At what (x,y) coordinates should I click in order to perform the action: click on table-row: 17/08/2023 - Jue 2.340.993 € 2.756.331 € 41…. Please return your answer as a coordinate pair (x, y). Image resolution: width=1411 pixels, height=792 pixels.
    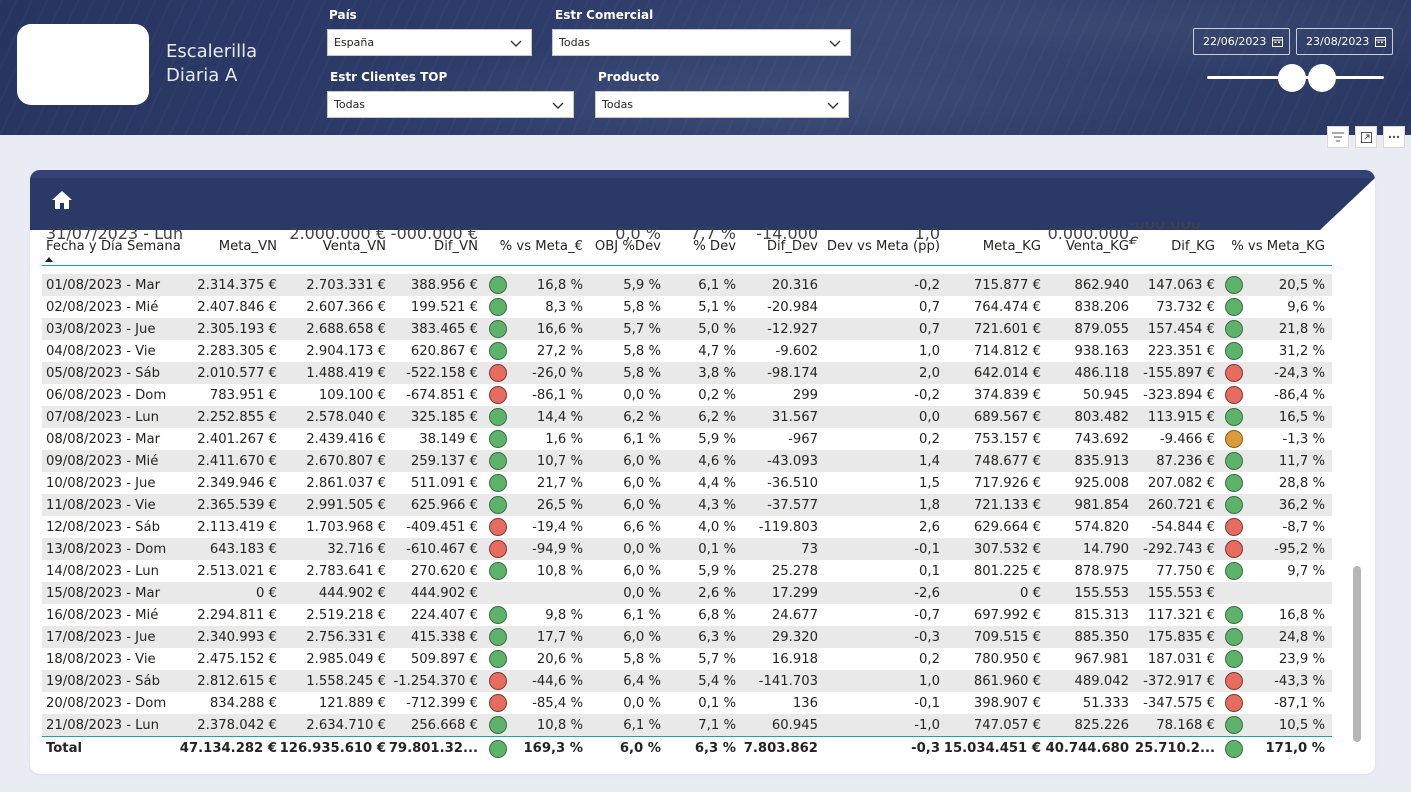
    Looking at the image, I should click on (687, 637).